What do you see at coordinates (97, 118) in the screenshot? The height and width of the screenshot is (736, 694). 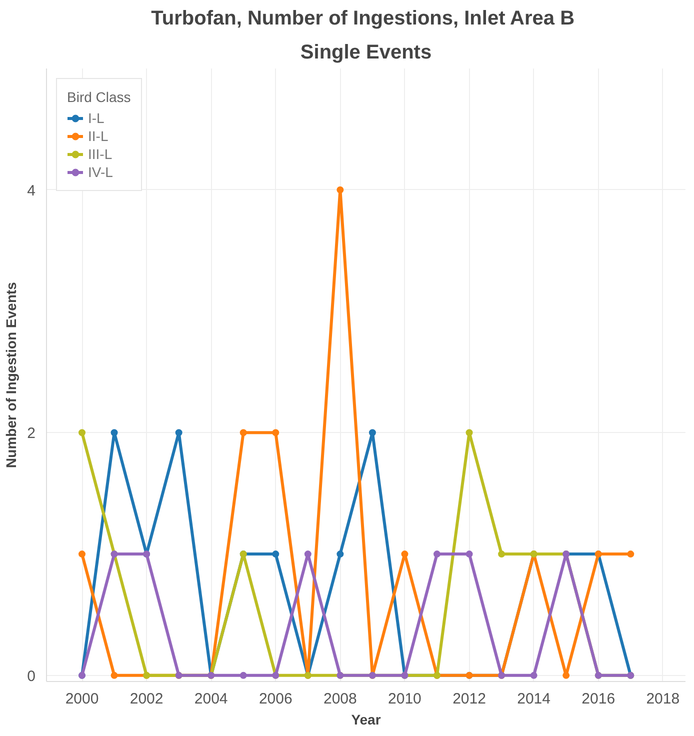 I see `legend-label: I-L` at bounding box center [97, 118].